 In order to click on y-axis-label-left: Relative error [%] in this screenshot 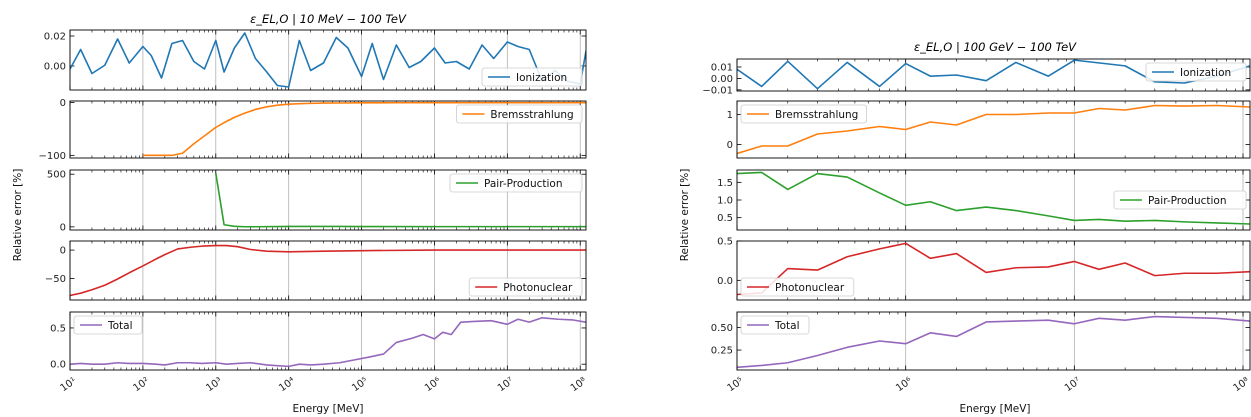, I will do `click(18, 215)`.